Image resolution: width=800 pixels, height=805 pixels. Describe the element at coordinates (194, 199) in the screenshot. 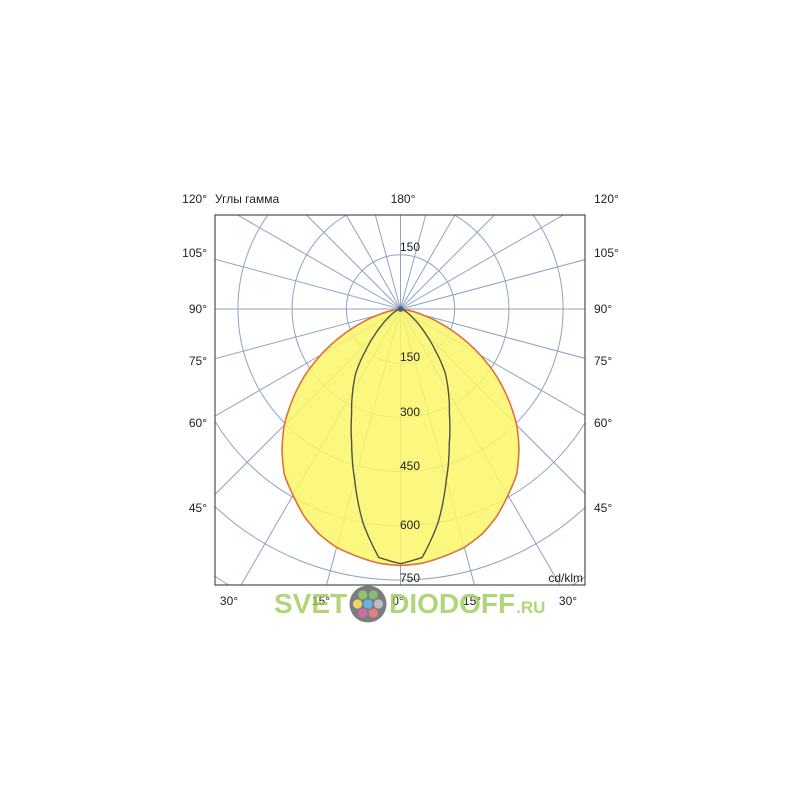

I see `angle-label-left: 120°` at that location.